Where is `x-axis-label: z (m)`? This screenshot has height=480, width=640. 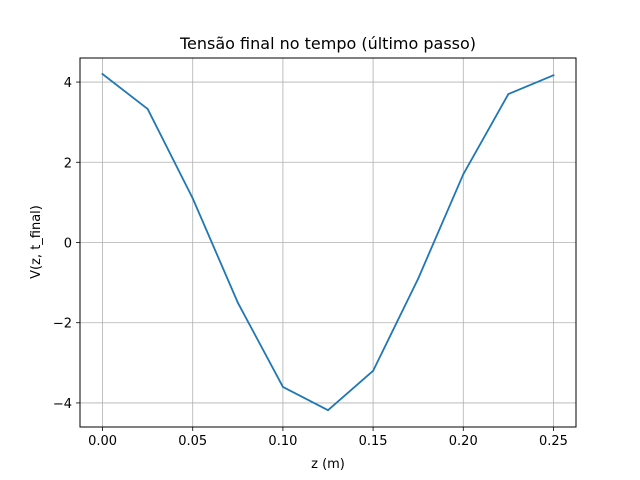 x-axis-label: z (m) is located at coordinates (328, 464).